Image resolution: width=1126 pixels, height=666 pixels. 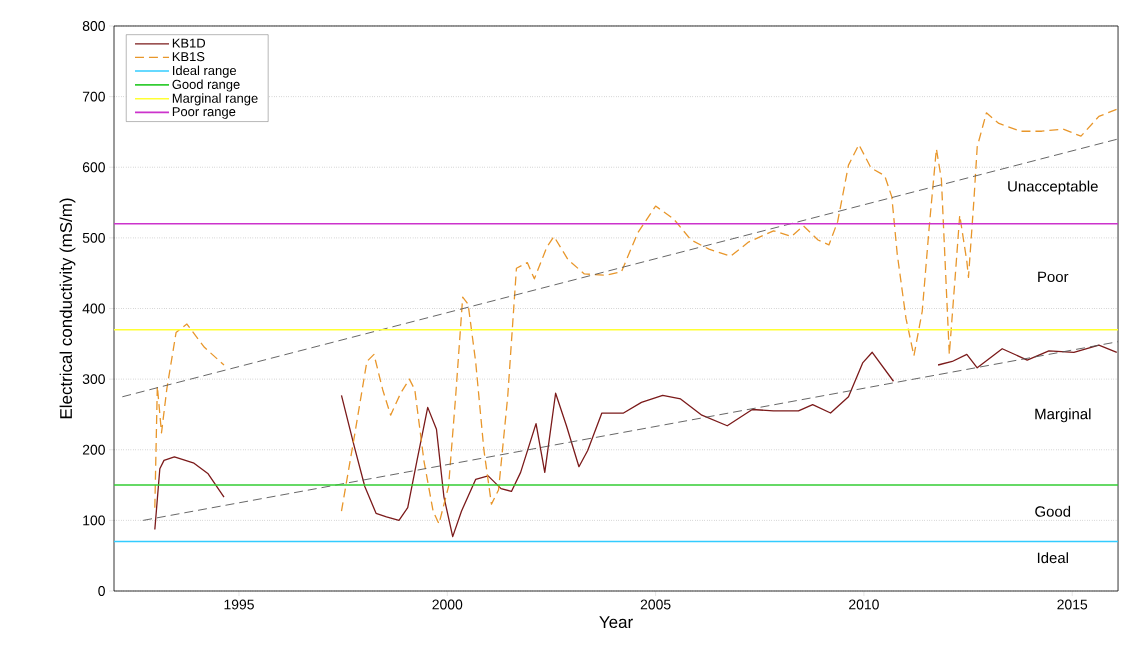 I want to click on annotation: Ideal, so click(x=1052, y=558).